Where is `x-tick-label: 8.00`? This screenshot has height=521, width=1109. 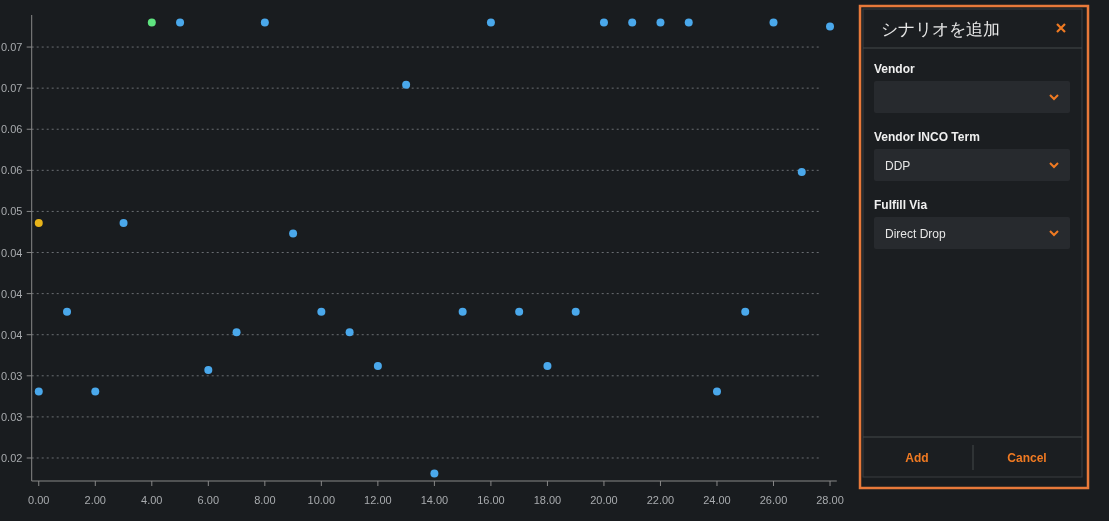
x-tick-label: 8.00 is located at coordinates (265, 500).